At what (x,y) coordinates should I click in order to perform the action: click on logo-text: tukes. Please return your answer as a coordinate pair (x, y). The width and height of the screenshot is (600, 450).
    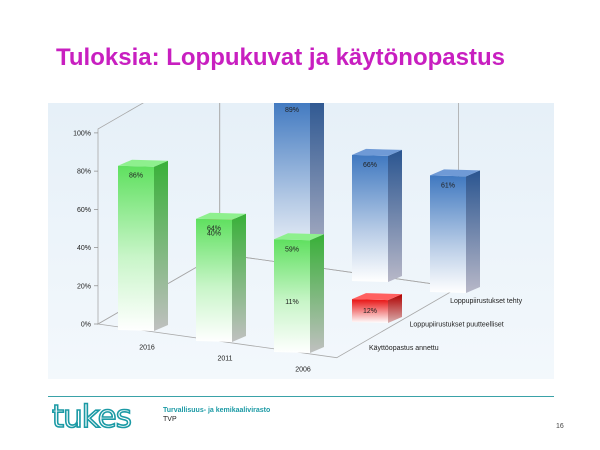
    Looking at the image, I should click on (91, 417).